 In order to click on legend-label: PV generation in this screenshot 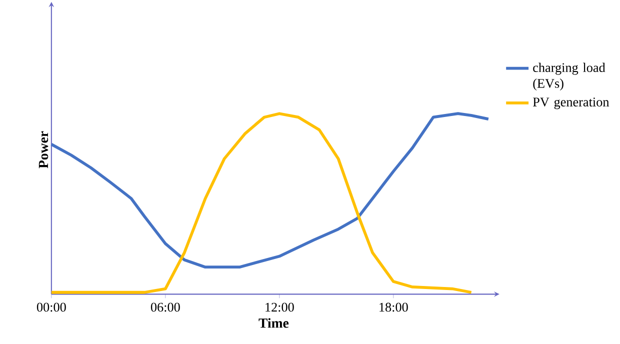, I will do `click(571, 103)`.